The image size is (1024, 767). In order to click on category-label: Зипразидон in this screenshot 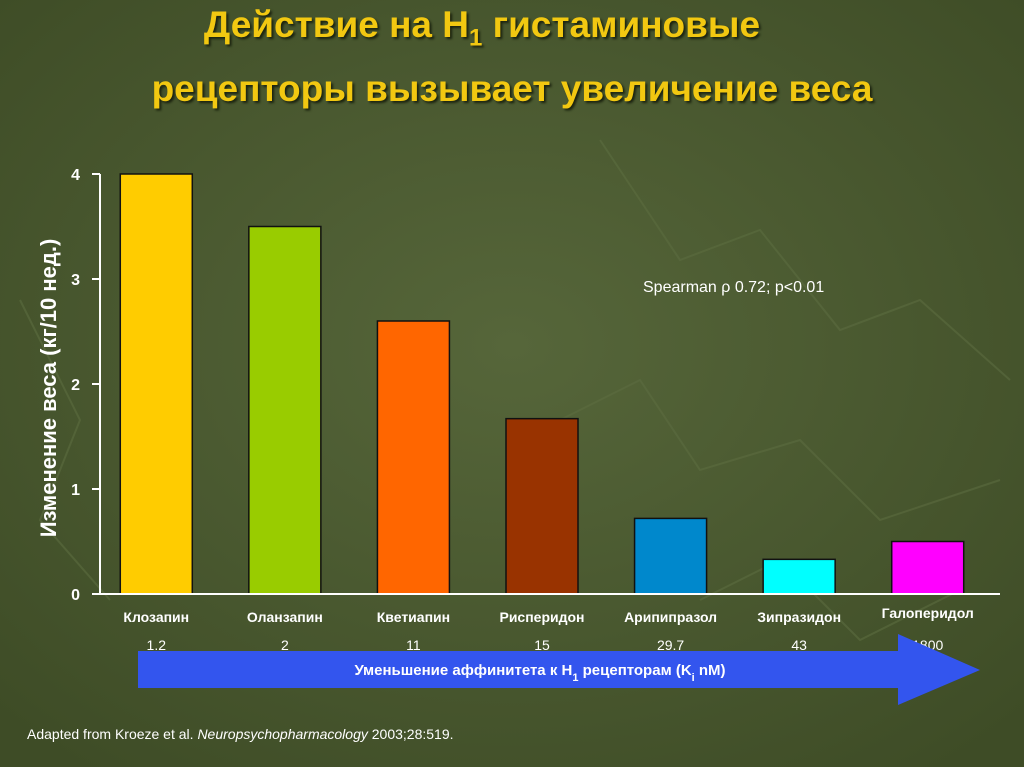, I will do `click(799, 617)`.